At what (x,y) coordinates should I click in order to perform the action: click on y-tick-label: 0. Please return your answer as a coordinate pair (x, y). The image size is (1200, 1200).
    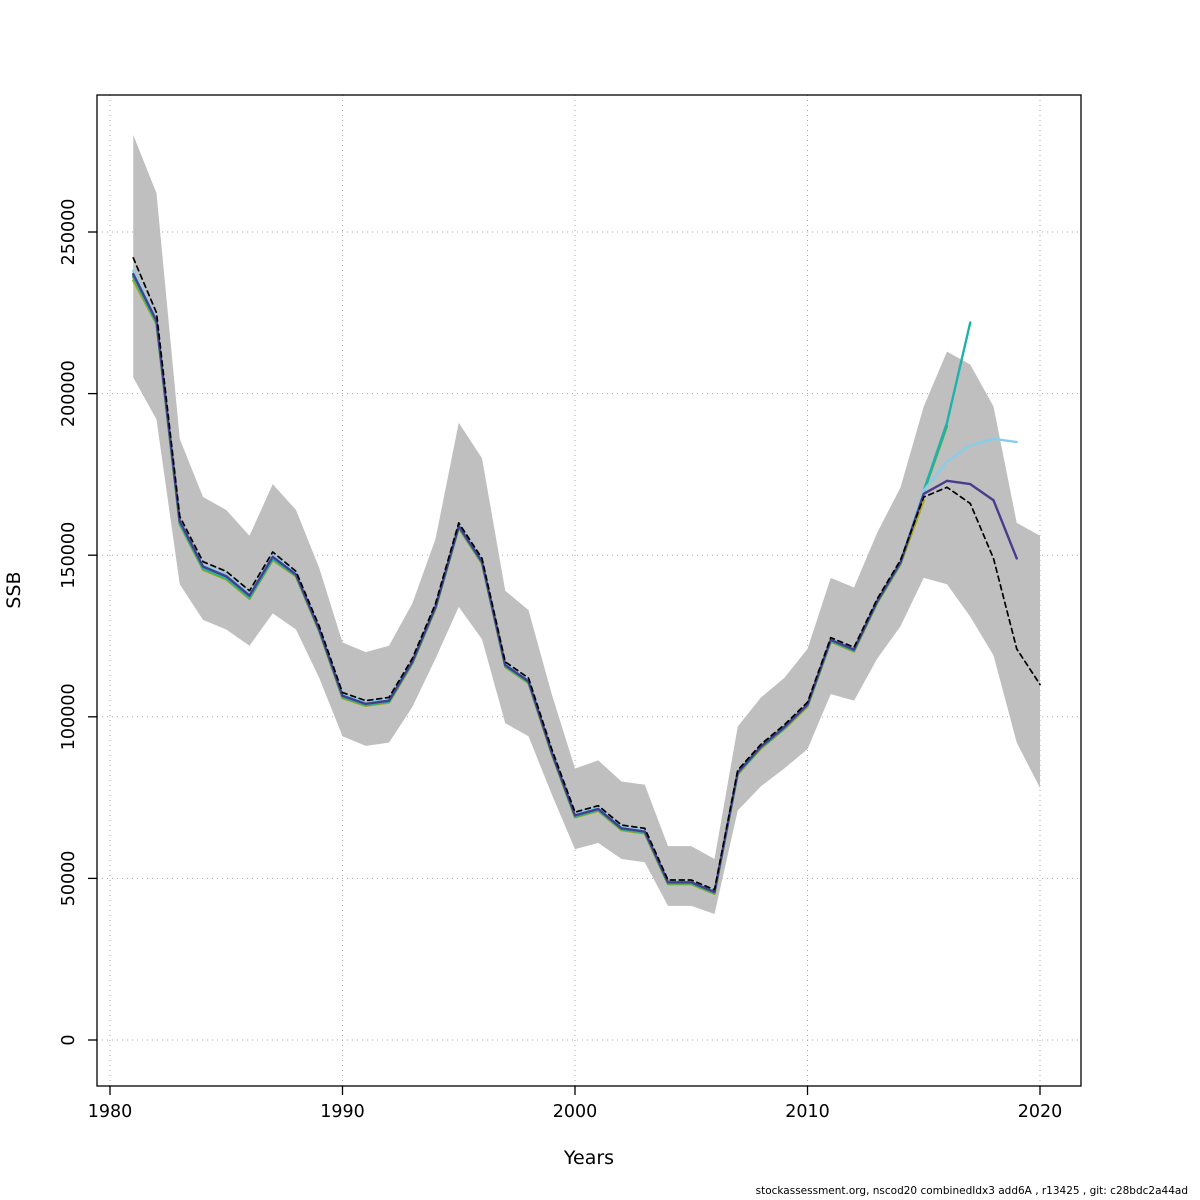
    Looking at the image, I should click on (69, 1039).